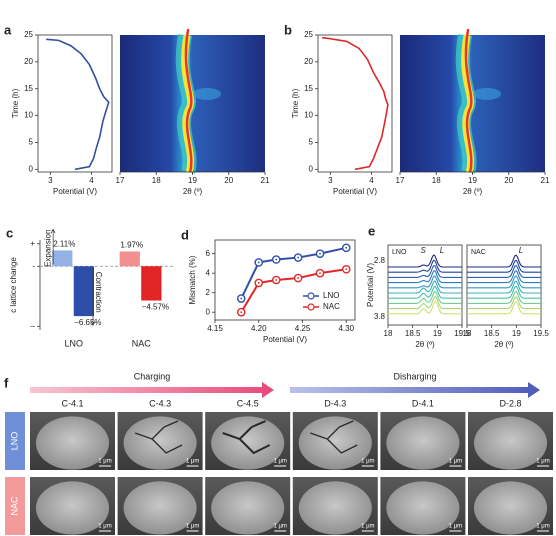  Describe the element at coordinates (311, 296) in the screenshot. I see `legend-marker` at that location.